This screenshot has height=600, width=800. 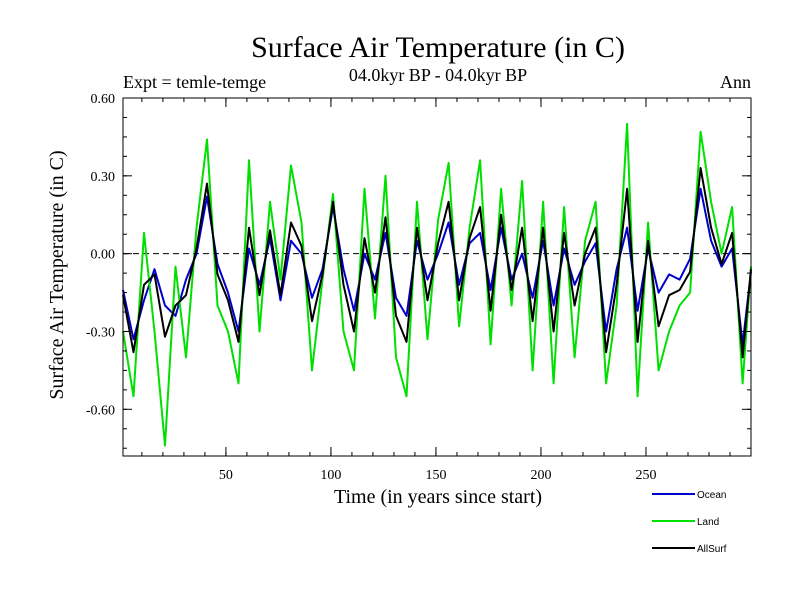 I want to click on period-label: Ann, so click(x=735, y=82).